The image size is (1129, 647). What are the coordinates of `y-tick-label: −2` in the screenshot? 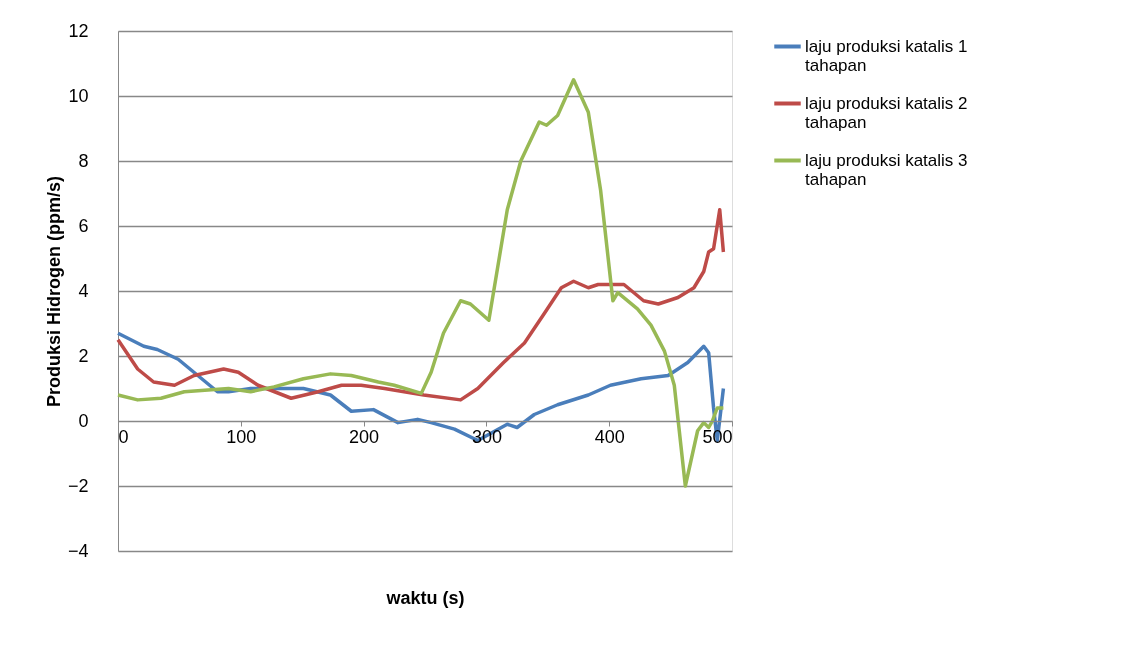 It's located at (78, 485).